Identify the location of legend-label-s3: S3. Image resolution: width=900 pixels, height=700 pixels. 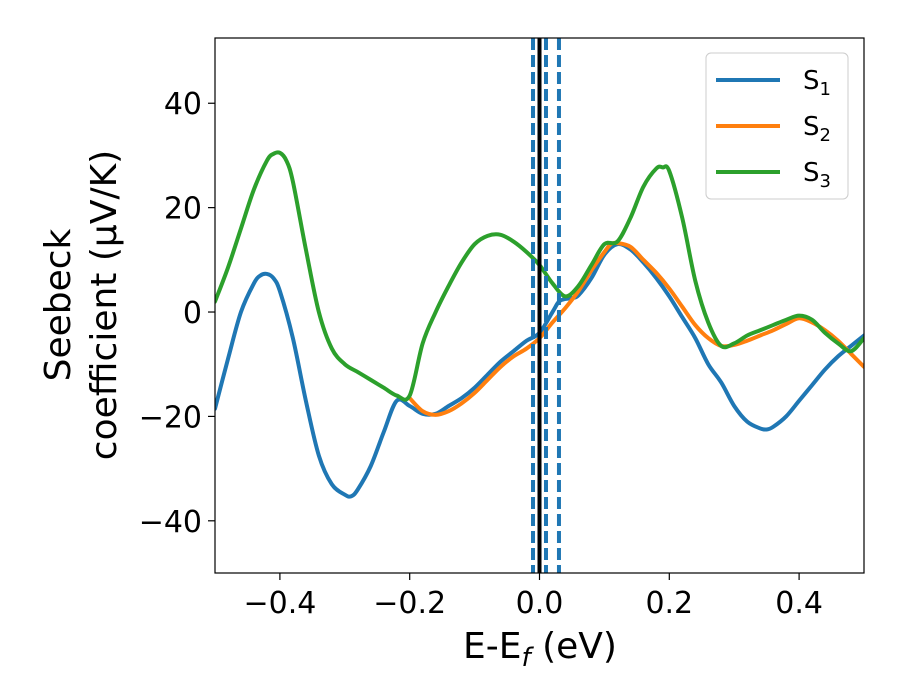
(817, 175).